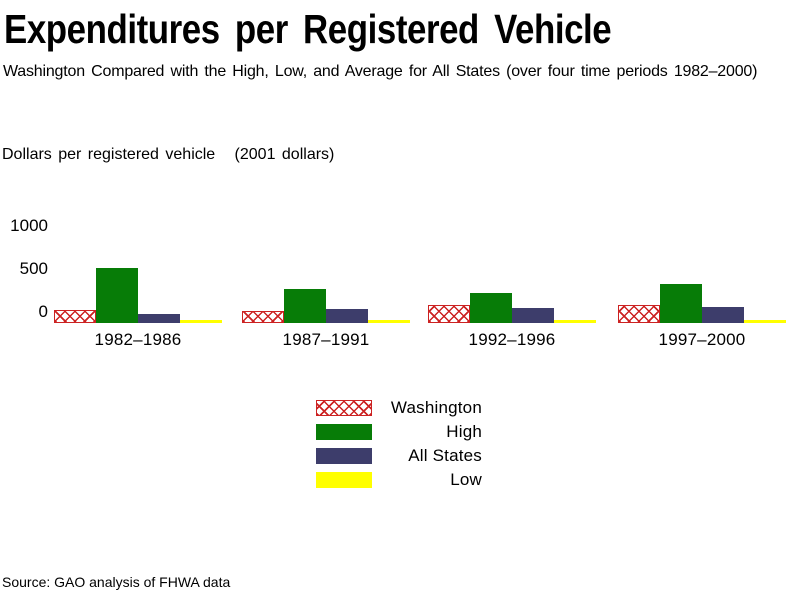 This screenshot has width=800, height=600. Describe the element at coordinates (344, 456) in the screenshot. I see `legend-swatch-all-states` at that location.